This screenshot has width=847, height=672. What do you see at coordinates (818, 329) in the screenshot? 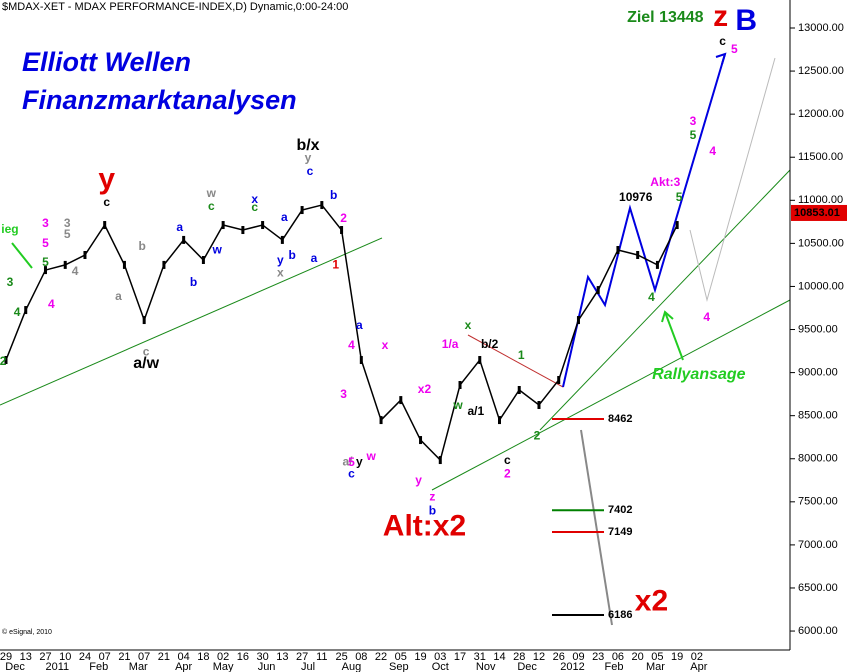
I see `y-tick-label: 9500.00` at bounding box center [818, 329].